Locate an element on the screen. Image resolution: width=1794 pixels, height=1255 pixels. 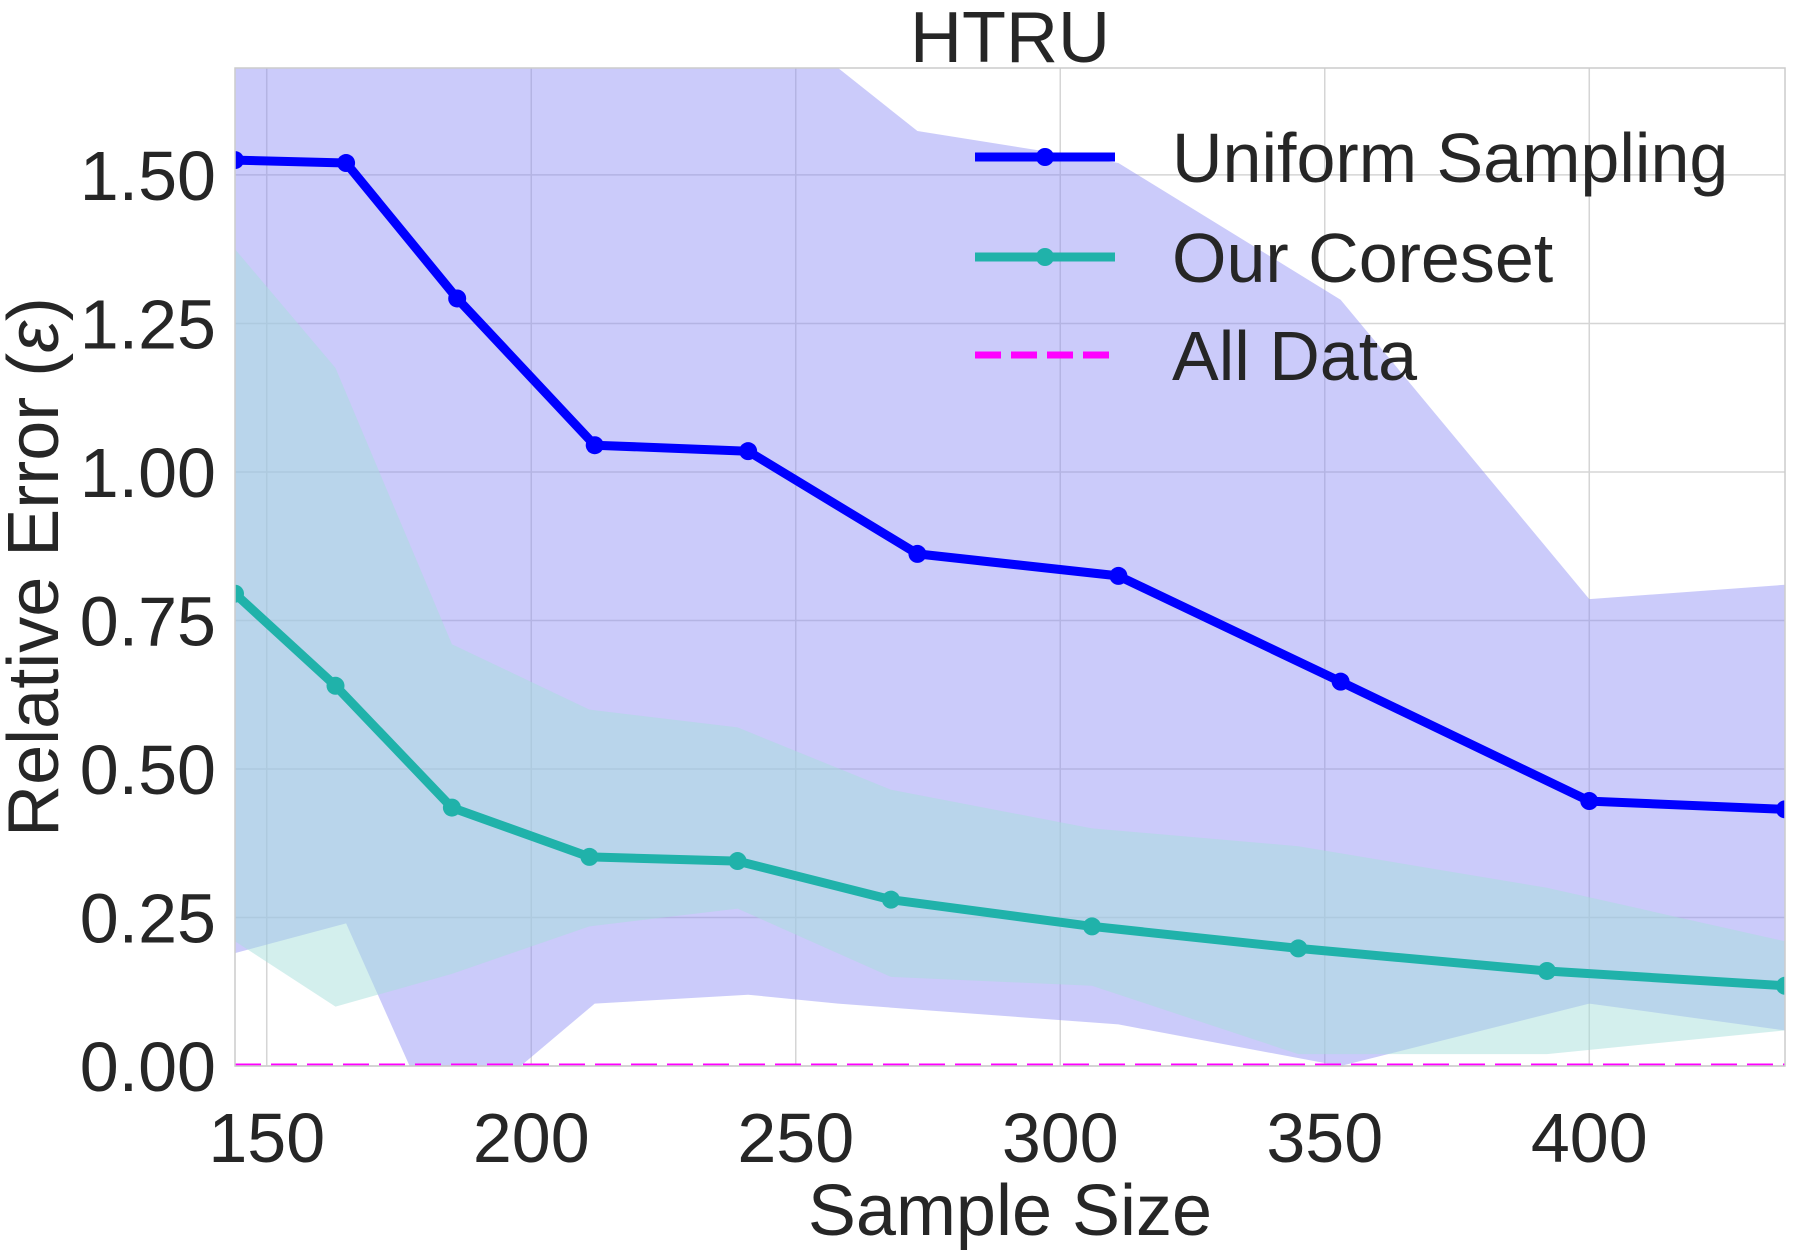
chart-title: HTRU is located at coordinates (1010, 39).